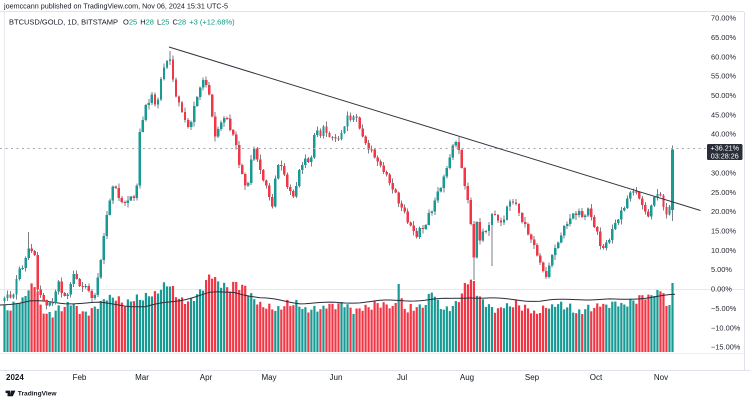 The width and height of the screenshot is (750, 408). What do you see at coordinates (402, 377) in the screenshot?
I see `svg-text: Jul` at bounding box center [402, 377].